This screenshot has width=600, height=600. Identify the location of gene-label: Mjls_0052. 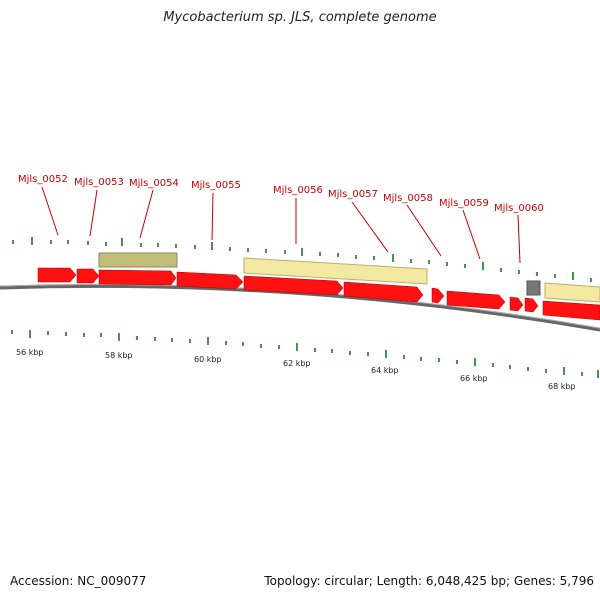
(43, 179).